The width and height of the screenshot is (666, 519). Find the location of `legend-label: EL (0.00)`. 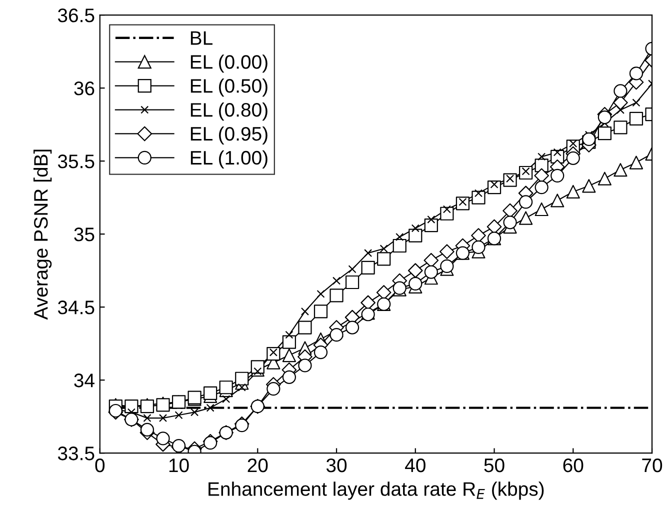

legend-label: EL (0.00) is located at coordinates (229, 63).